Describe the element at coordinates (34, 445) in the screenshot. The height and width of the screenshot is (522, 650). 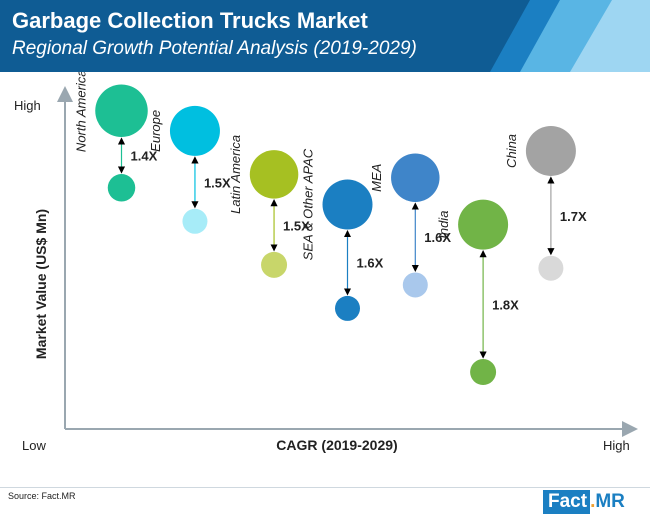
I see `x-axis-low-label: Low` at that location.